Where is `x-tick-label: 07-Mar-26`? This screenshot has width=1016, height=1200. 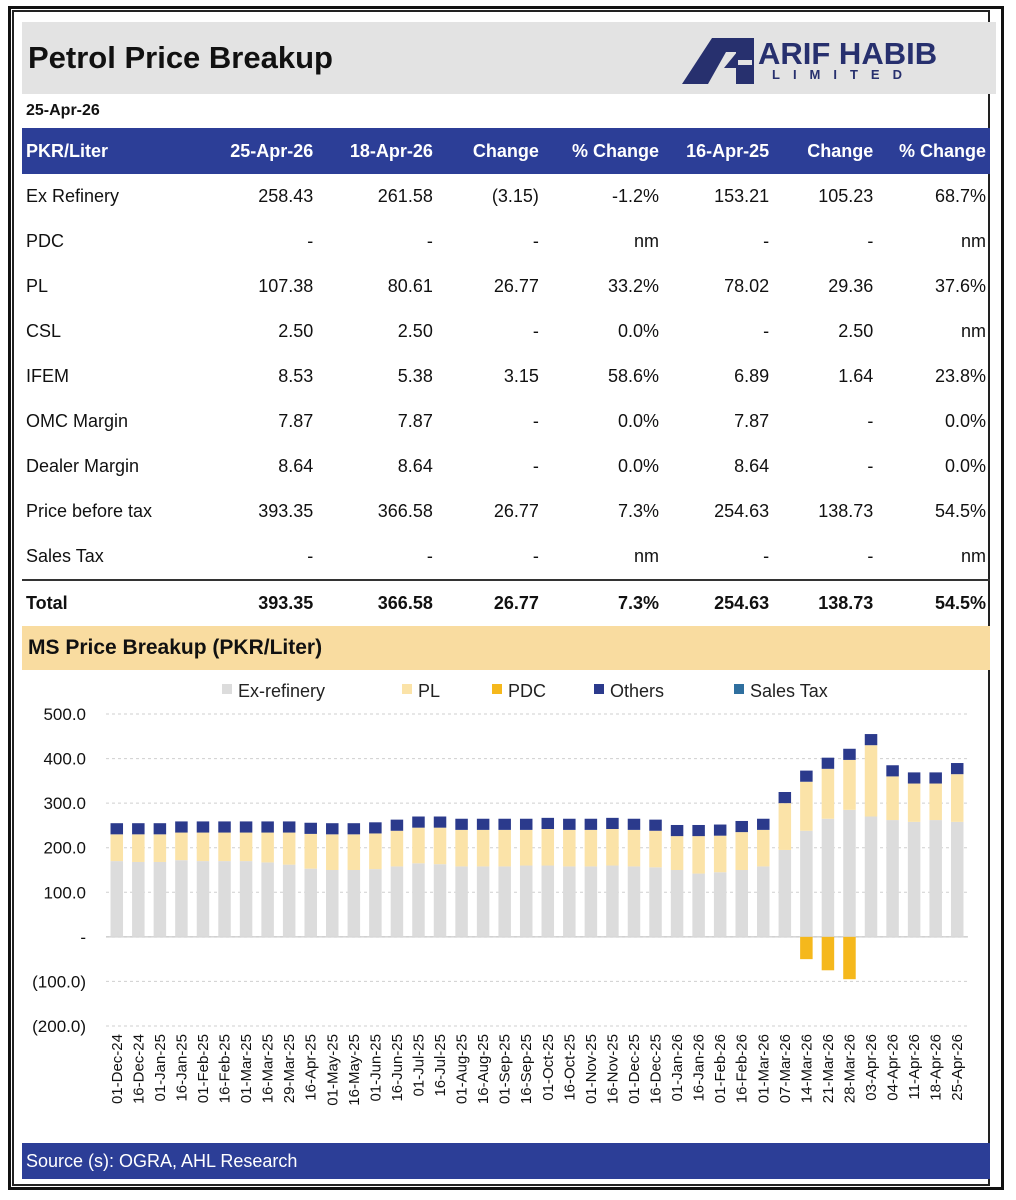 x-tick-label: 07-Mar-26 is located at coordinates (785, 1068).